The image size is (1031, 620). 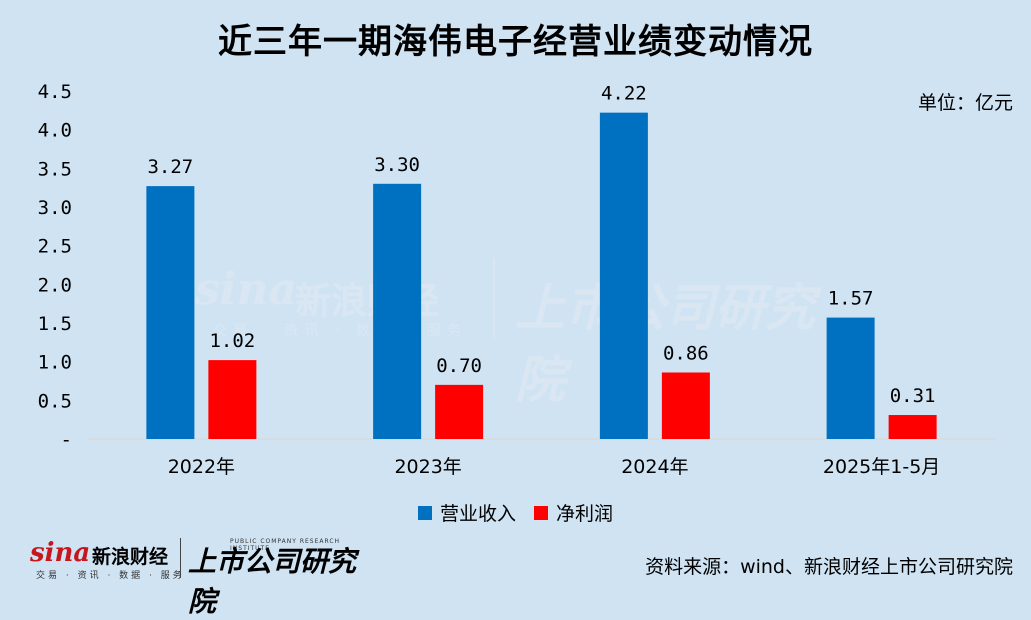 I want to click on y-tick-label: -, so click(x=66, y=440).